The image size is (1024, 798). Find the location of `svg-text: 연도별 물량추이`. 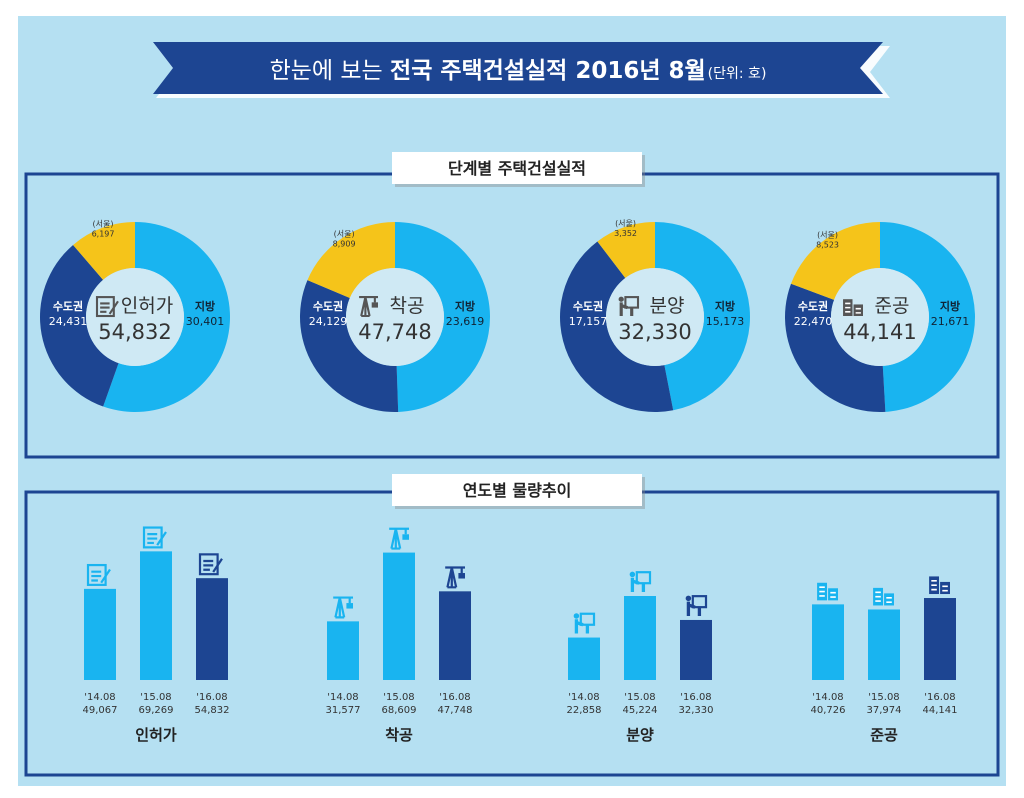

svg-text: 연도별 물량추이 is located at coordinates (517, 490).